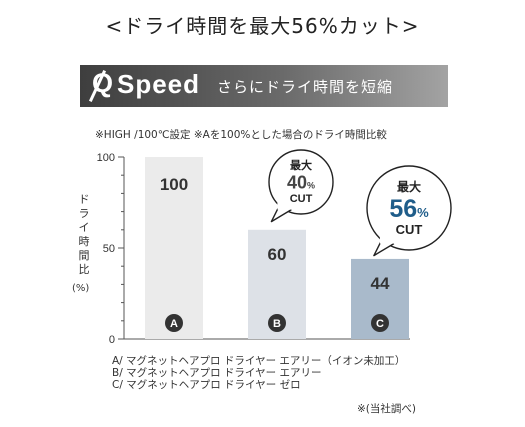 The image size is (525, 427). Describe the element at coordinates (380, 283) in the screenshot. I see `bar-value-label: 44` at that location.